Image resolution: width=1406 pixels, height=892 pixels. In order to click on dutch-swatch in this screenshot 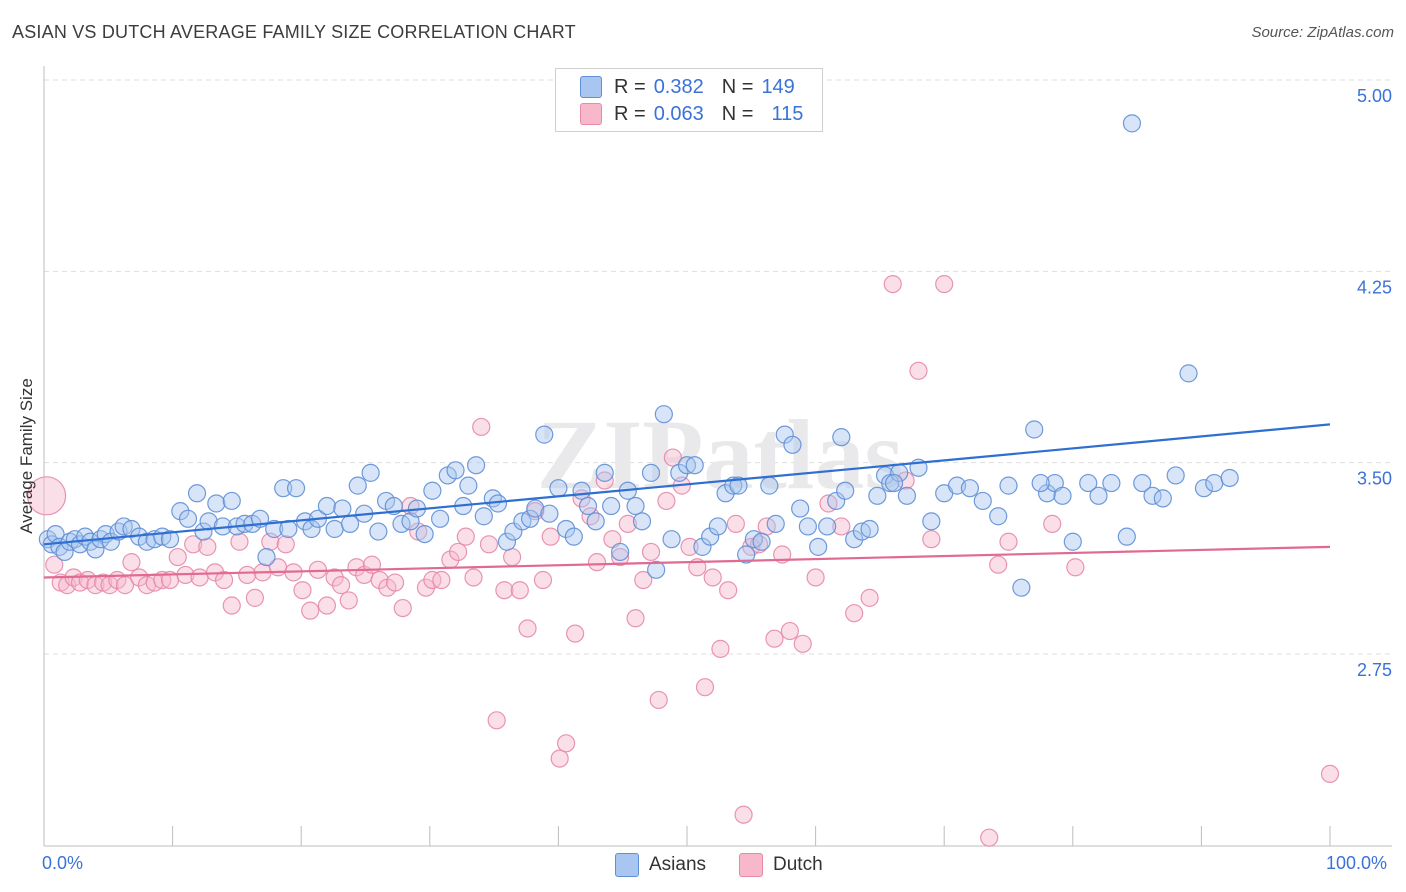, I will do `click(591, 114)`.